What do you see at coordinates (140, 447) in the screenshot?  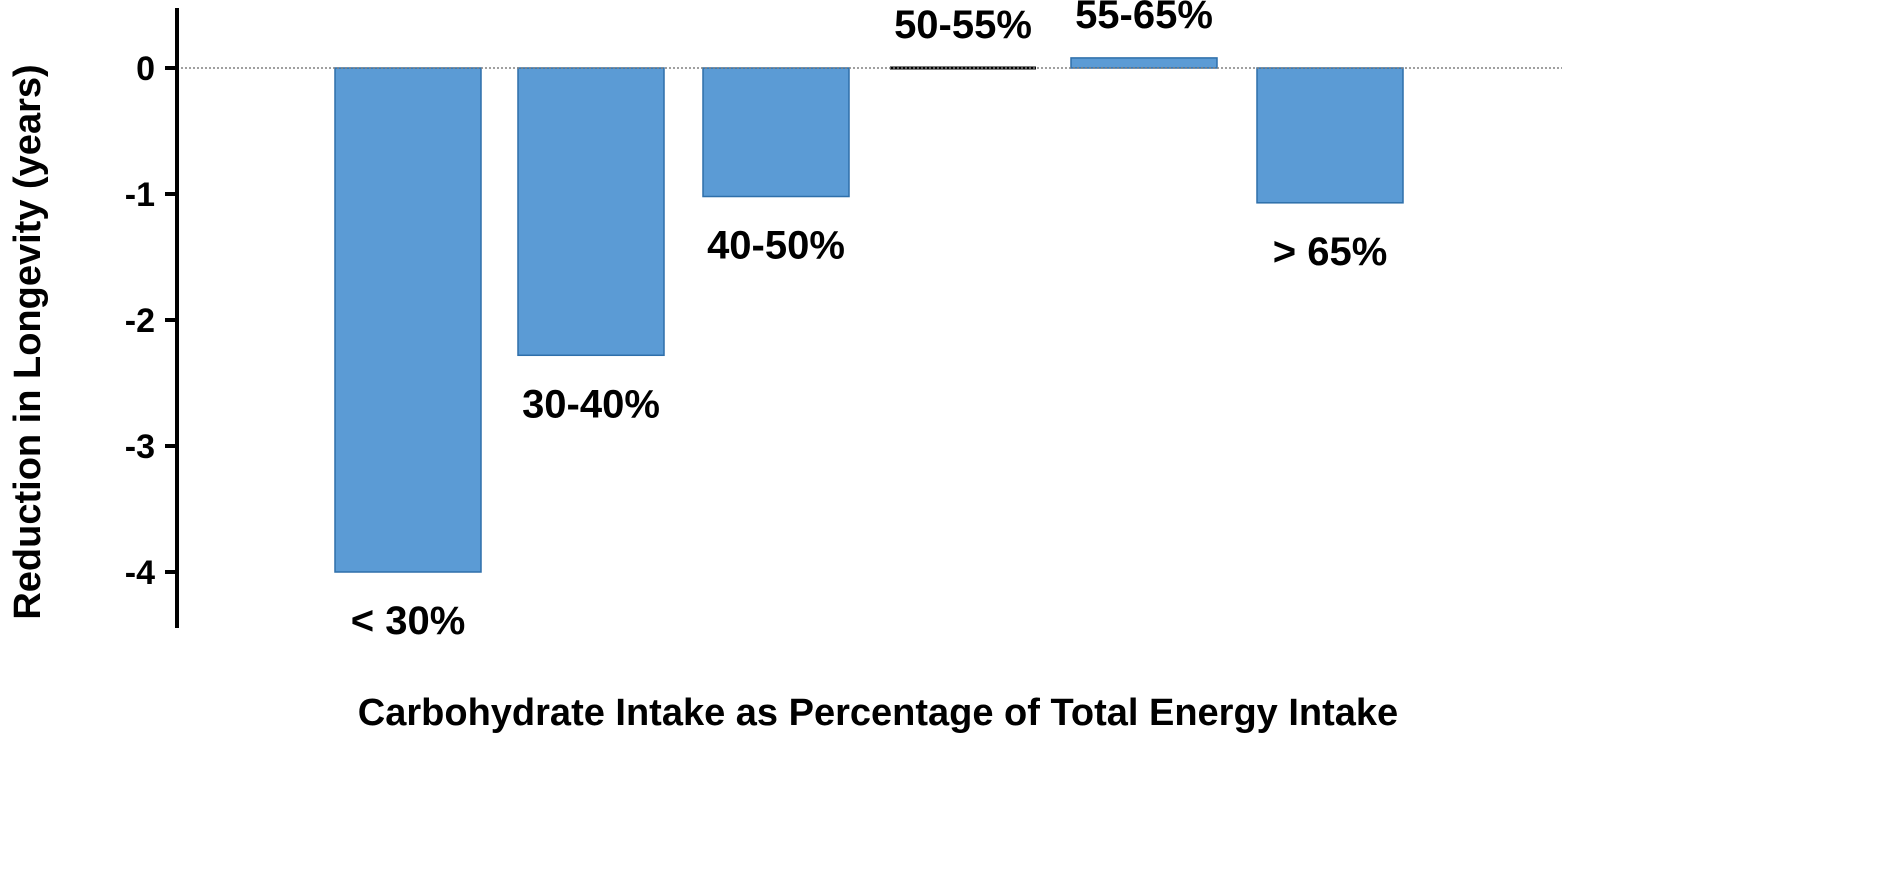 I see `y-tick-label: -3` at bounding box center [140, 447].